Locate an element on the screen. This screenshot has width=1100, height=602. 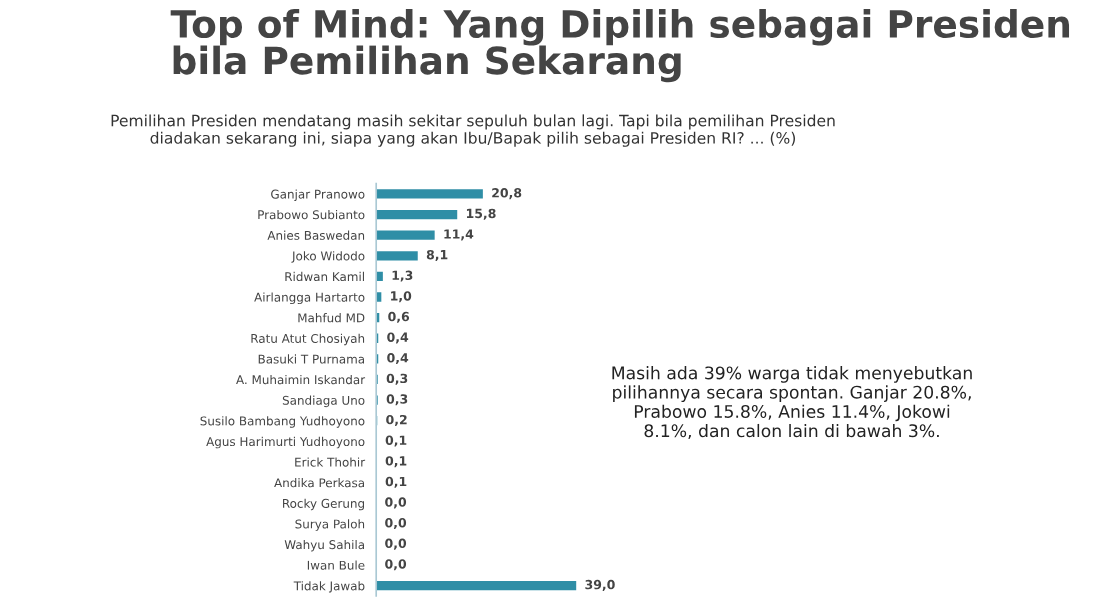
chart-title: Top of Mind: Yang Dipilih sebagai Presiden bila Pemilihan Sekarang is located at coordinates (620, 46).